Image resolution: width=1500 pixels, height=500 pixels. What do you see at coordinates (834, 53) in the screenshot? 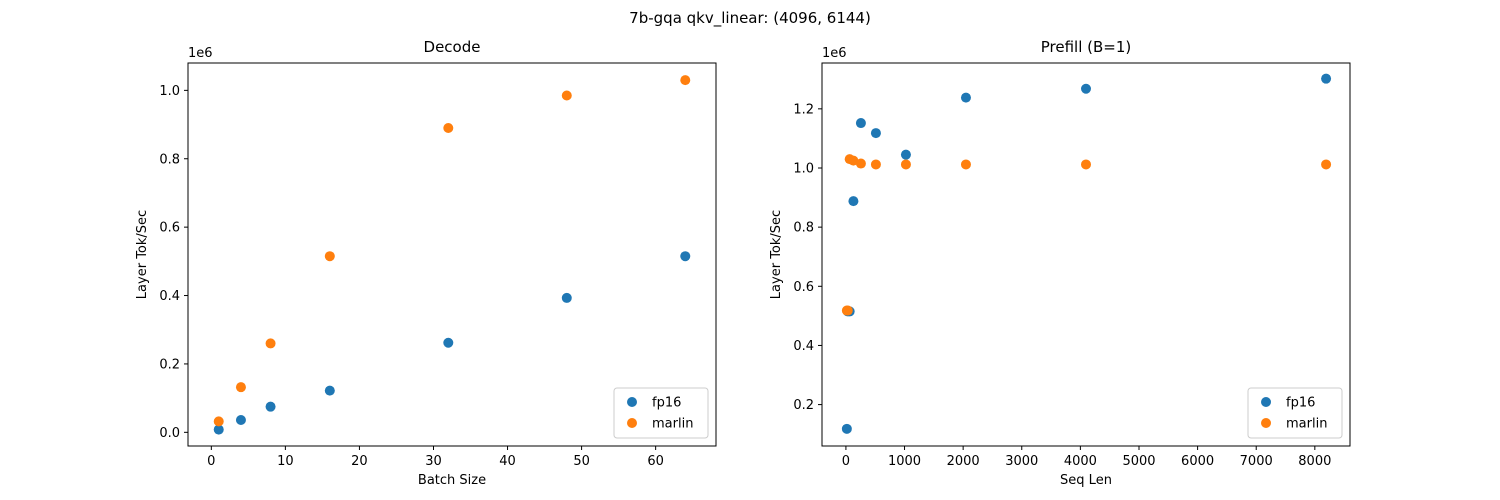
I see `prefill-offset-text: 1e6` at bounding box center [834, 53].